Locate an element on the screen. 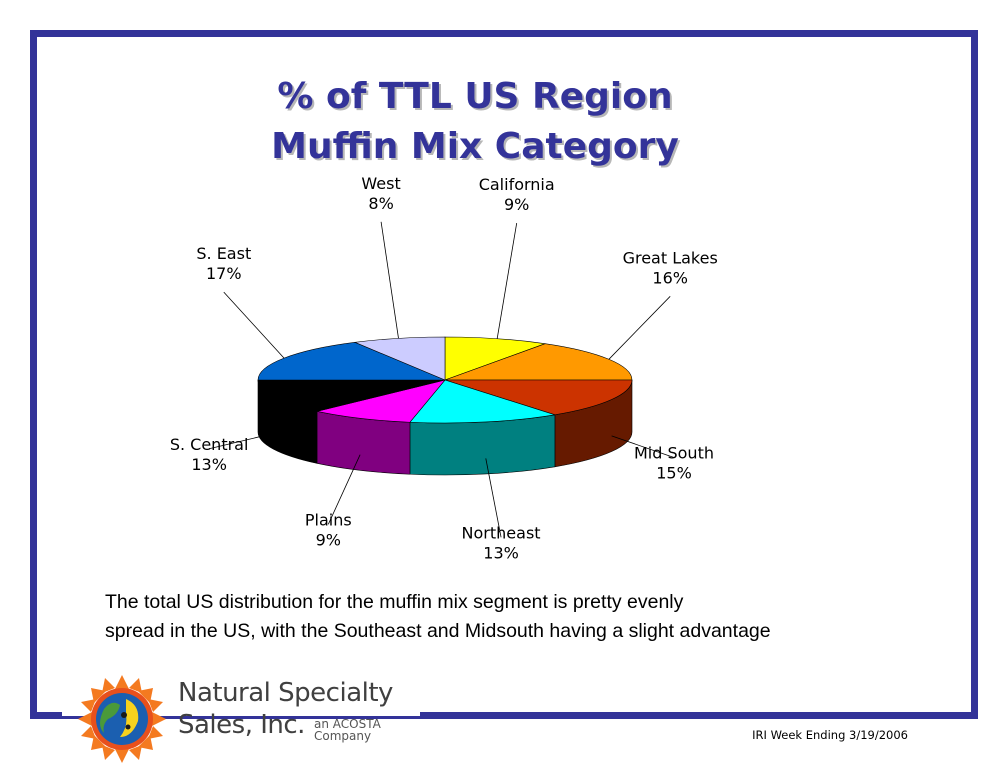 This screenshot has width=1008, height=768. slice-label-s-central: S. Central is located at coordinates (209, 444).